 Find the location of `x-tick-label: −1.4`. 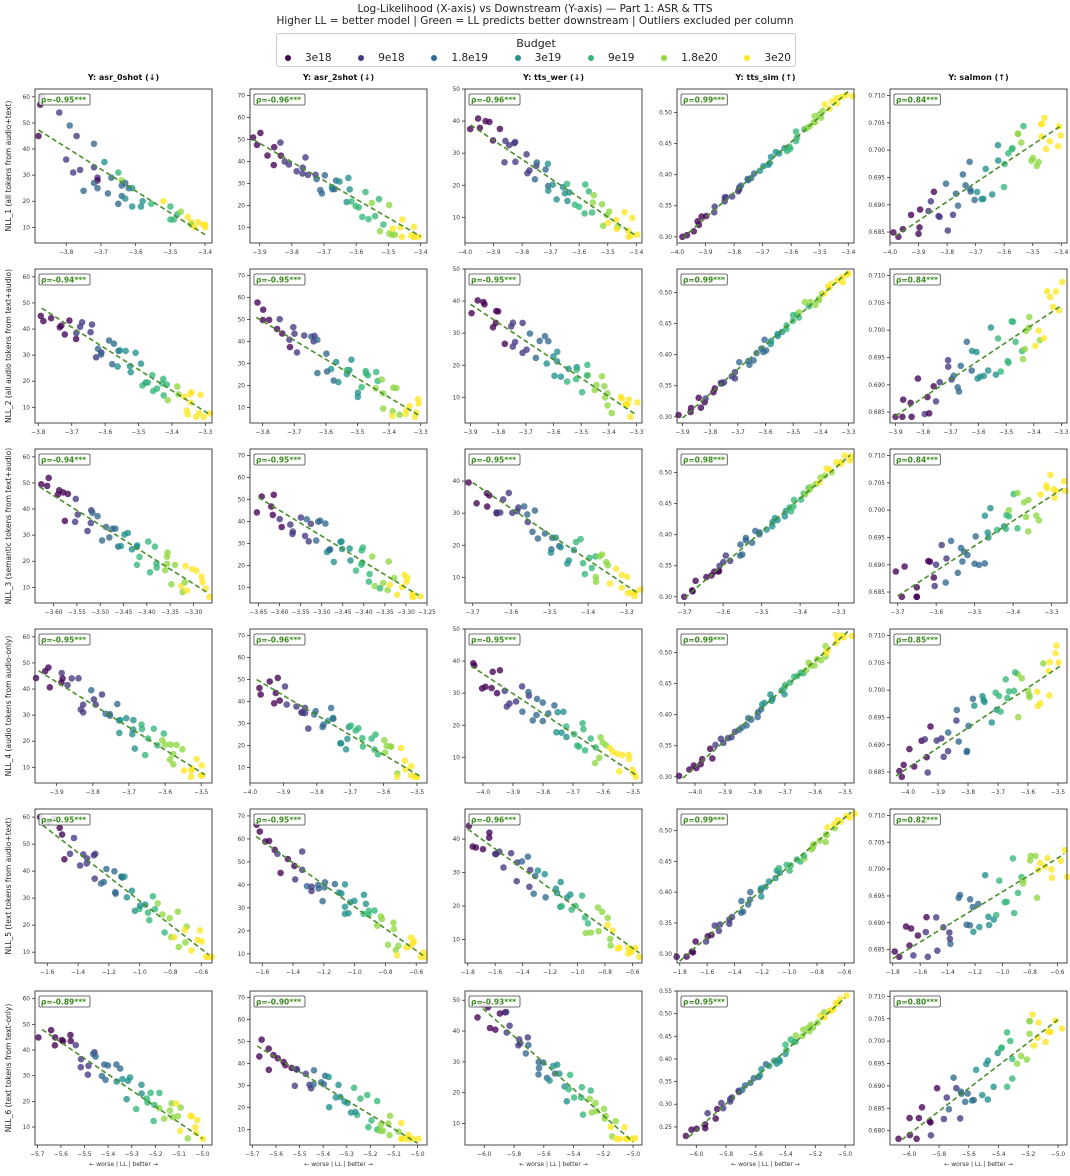

x-tick-label: −1.4 is located at coordinates (948, 973).